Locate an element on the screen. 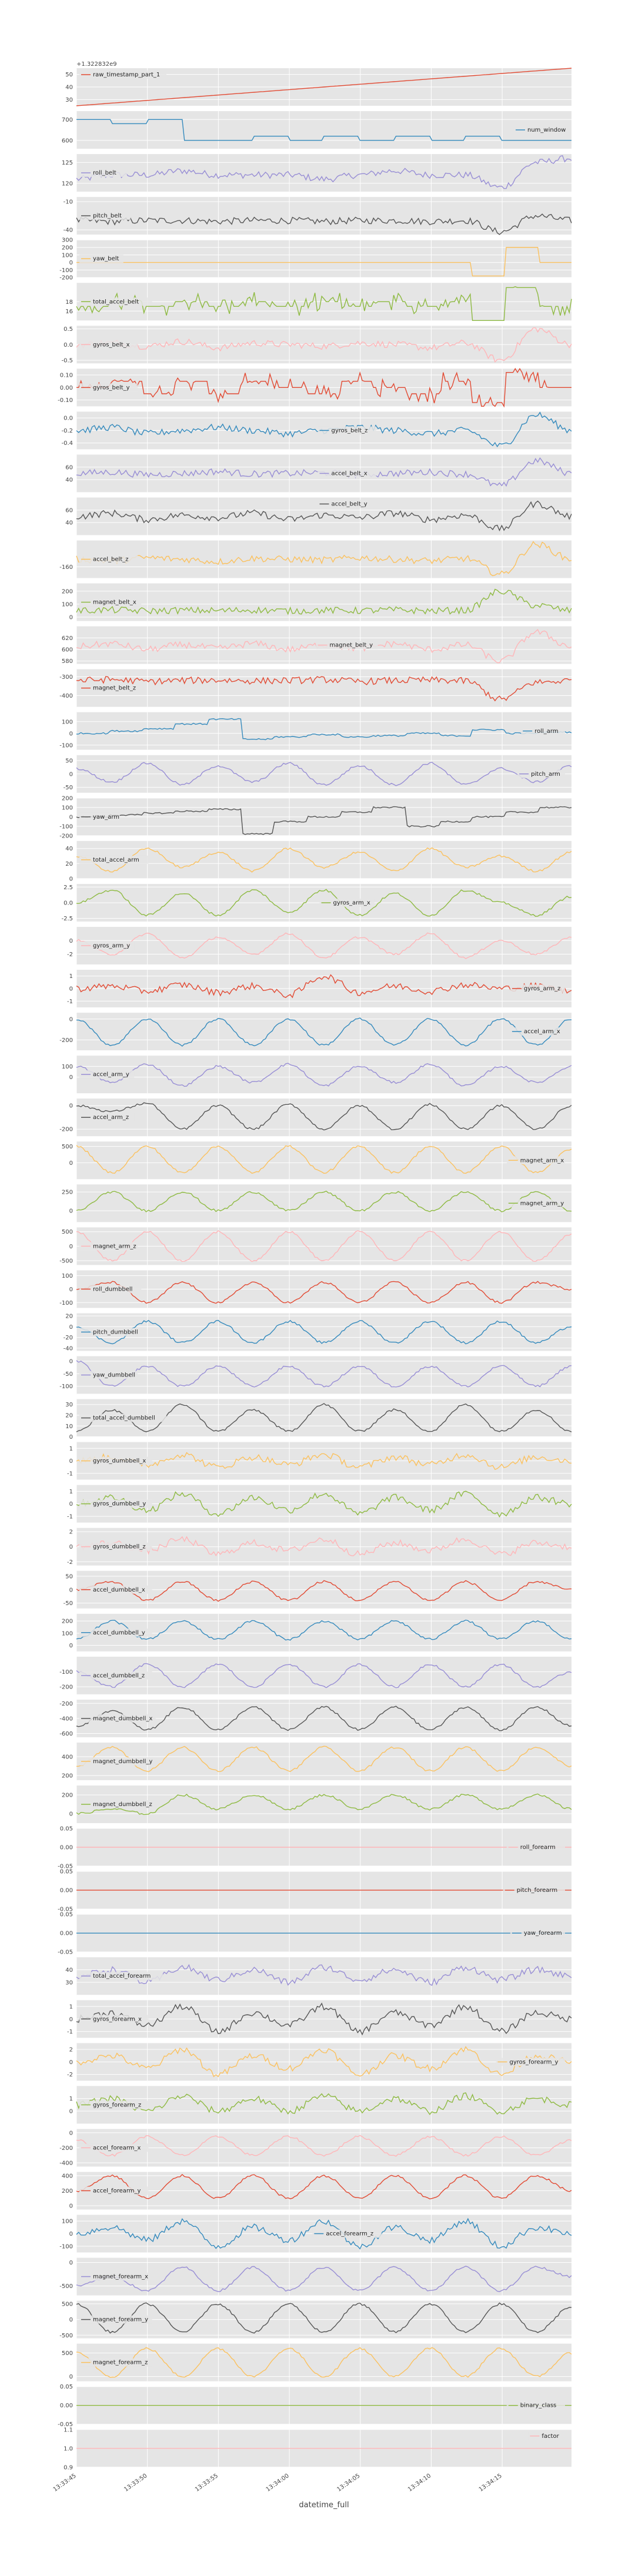 Image resolution: width=635 pixels, height=2576 pixels. panel-yaw-arm: -200 -100 0 100 200 yaw_arm is located at coordinates (315, 817).